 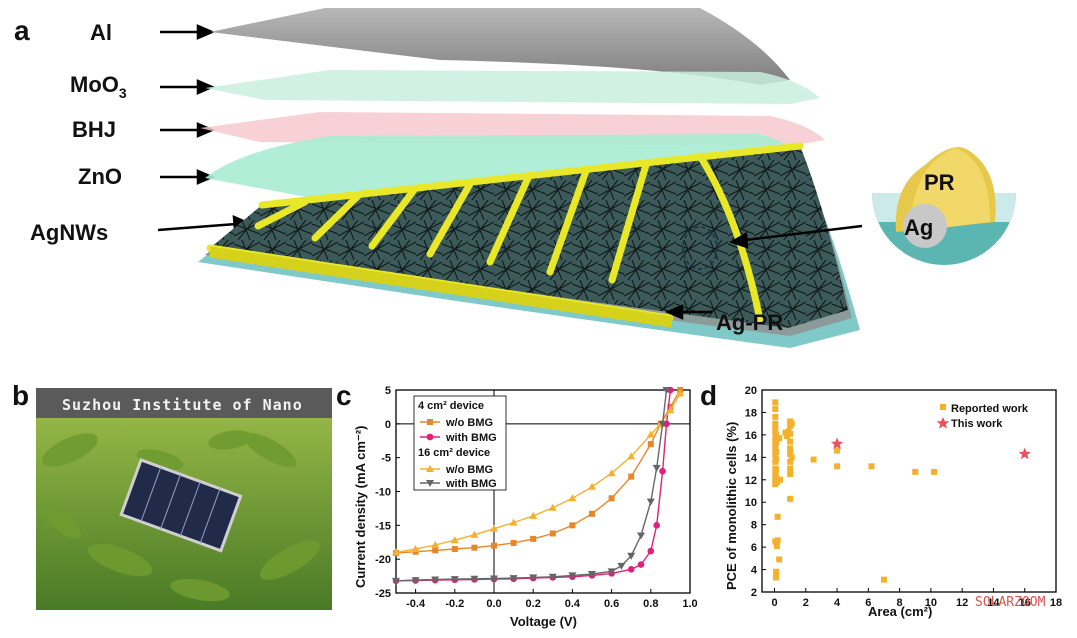 I want to click on chart-c-ylabel: Current density (mA cm⁻²), so click(x=360, y=507).